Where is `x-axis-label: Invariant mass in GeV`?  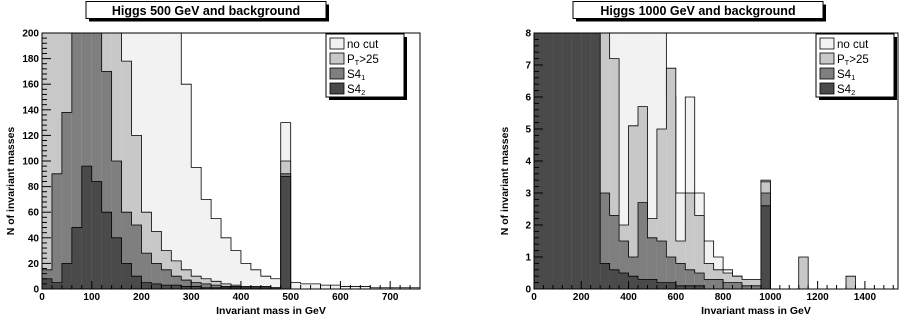 x-axis-label: Invariant mass in GeV is located at coordinates (756, 311).